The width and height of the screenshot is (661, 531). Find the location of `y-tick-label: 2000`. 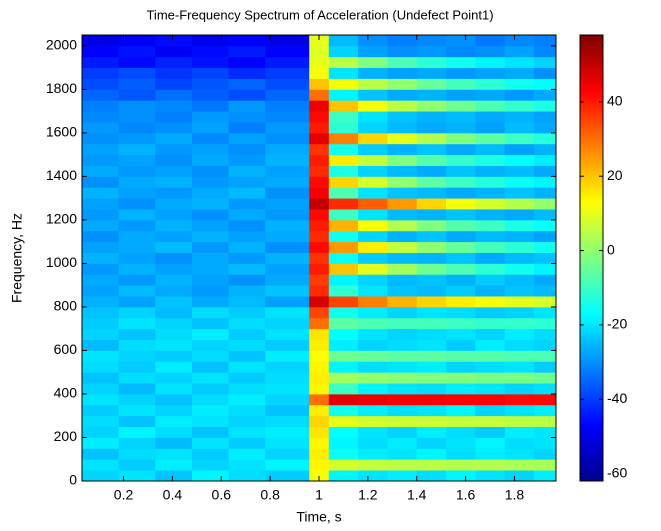

y-tick-label: 2000 is located at coordinates (61, 45).